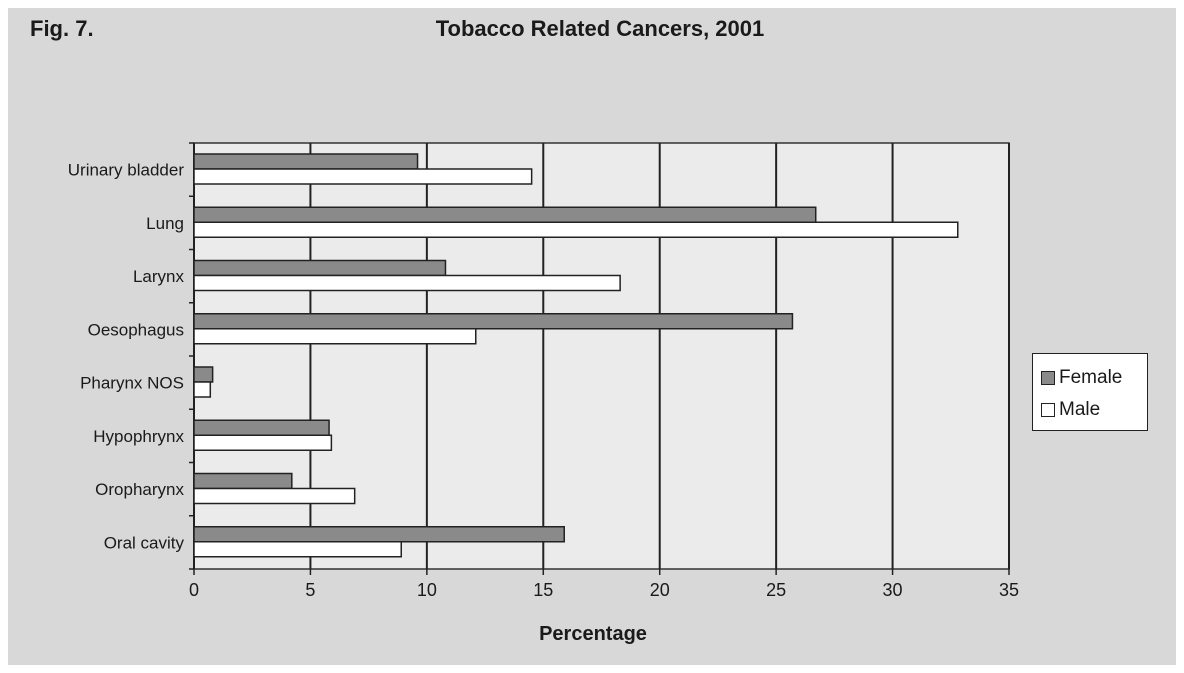 The height and width of the screenshot is (673, 1184). Describe the element at coordinates (1009, 590) in the screenshot. I see `x-tick-label-35: 35` at that location.